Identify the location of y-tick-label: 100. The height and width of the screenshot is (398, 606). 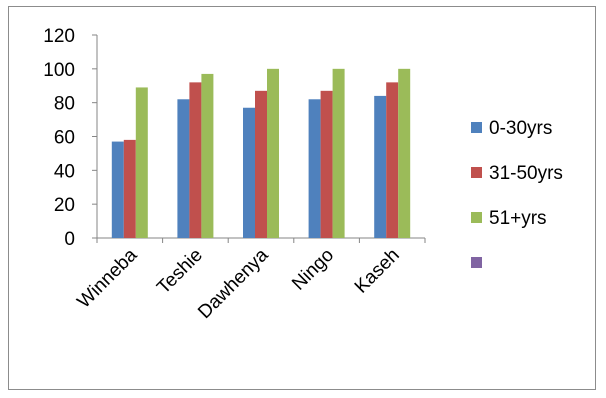
(59, 70).